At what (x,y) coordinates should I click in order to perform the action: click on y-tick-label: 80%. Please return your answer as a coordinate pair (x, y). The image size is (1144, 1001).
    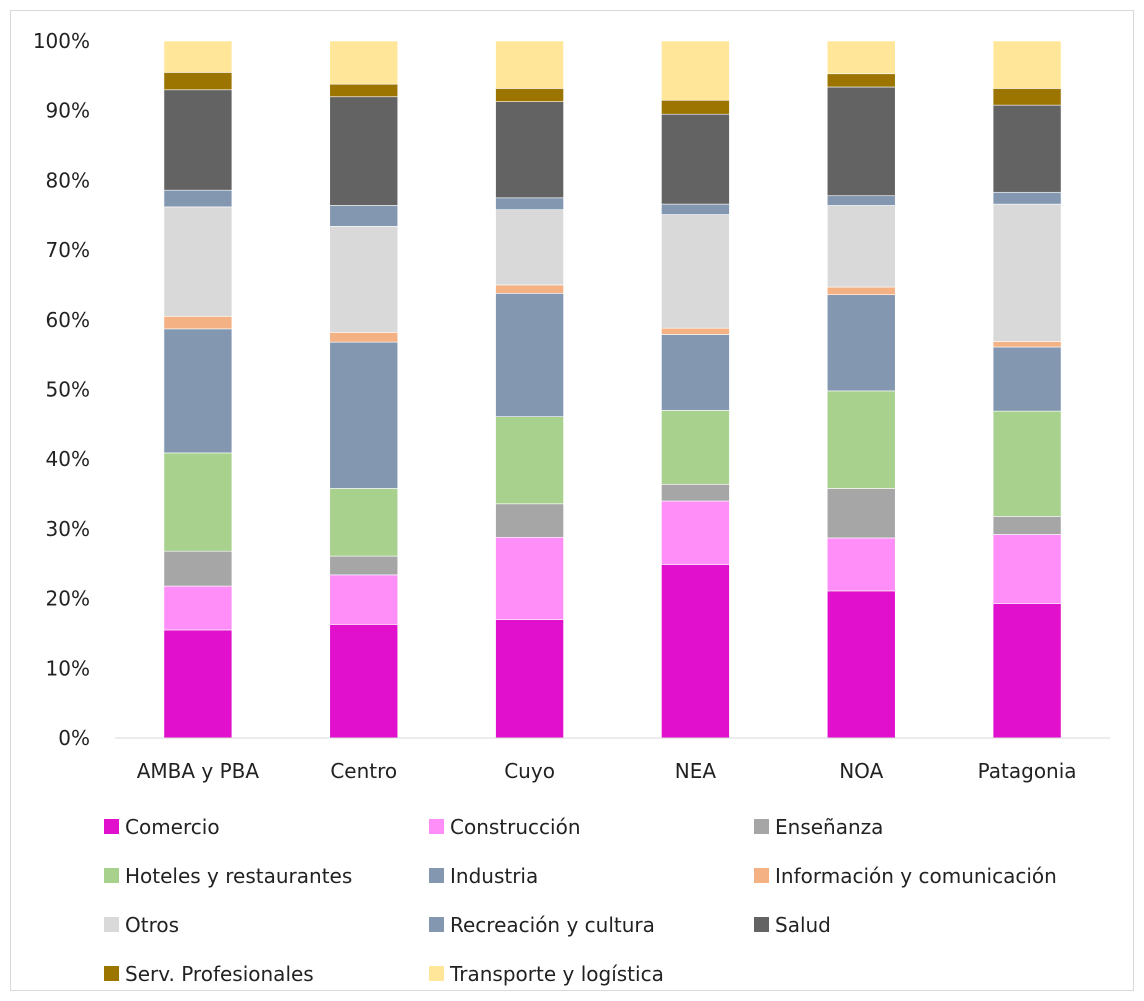
    Looking at the image, I should click on (68, 180).